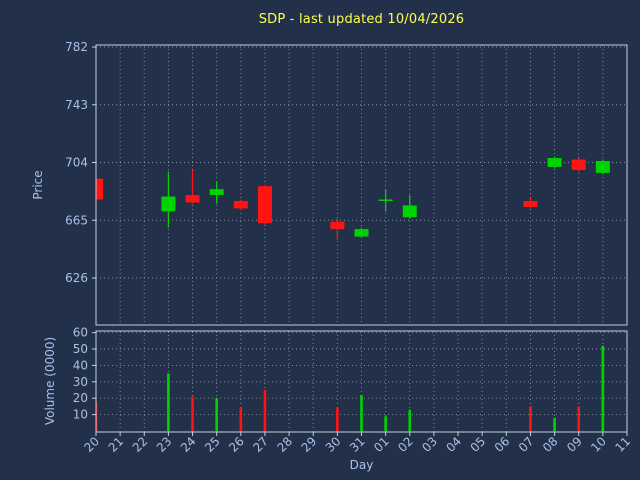  What do you see at coordinates (598, 444) in the screenshot?
I see `day-tick-label: 10` at bounding box center [598, 444].